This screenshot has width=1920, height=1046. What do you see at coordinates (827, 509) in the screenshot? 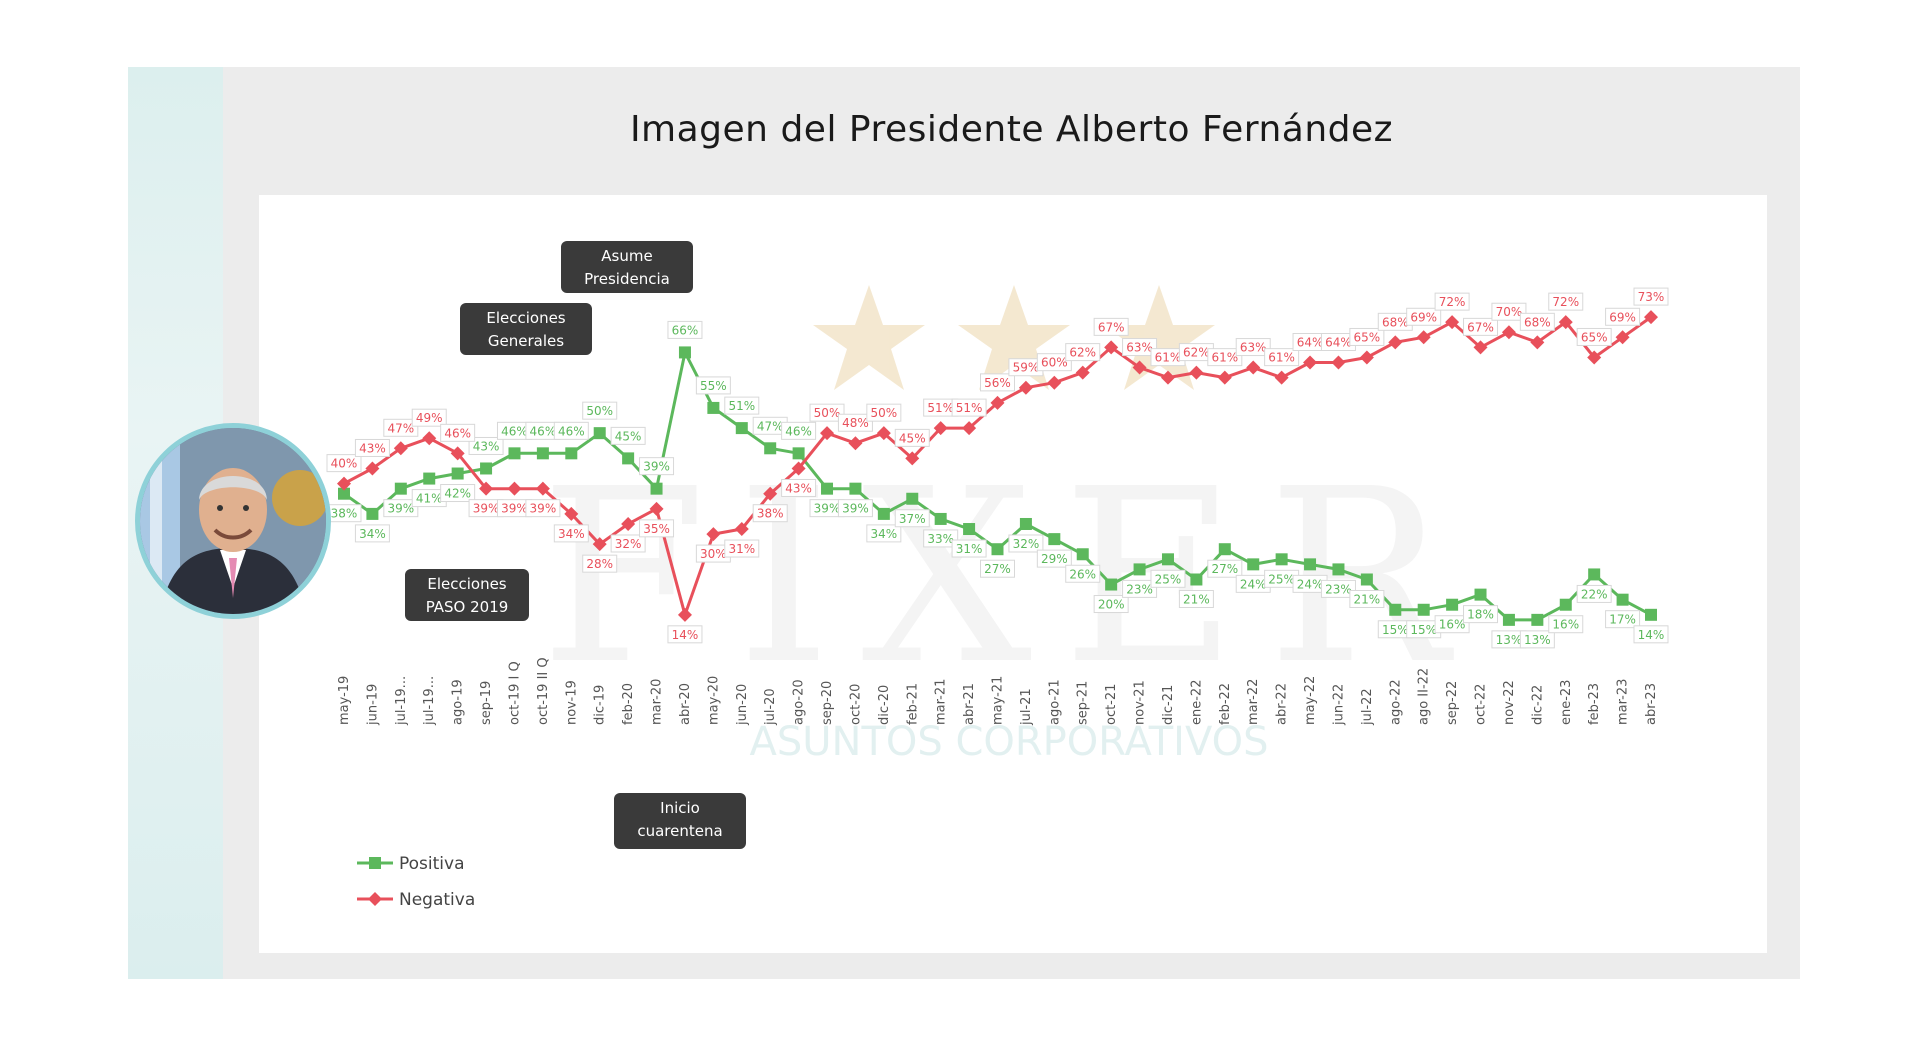
I see `data-label-positiva: 39%` at bounding box center [827, 509].